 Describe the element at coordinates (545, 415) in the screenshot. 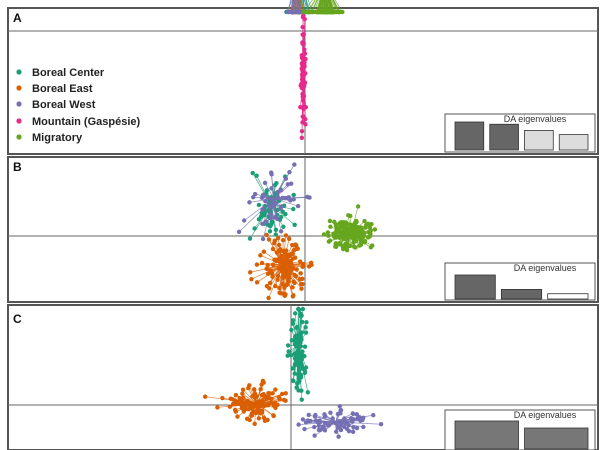

I see `panel-c-eigen-title: DA eigenvalues` at that location.